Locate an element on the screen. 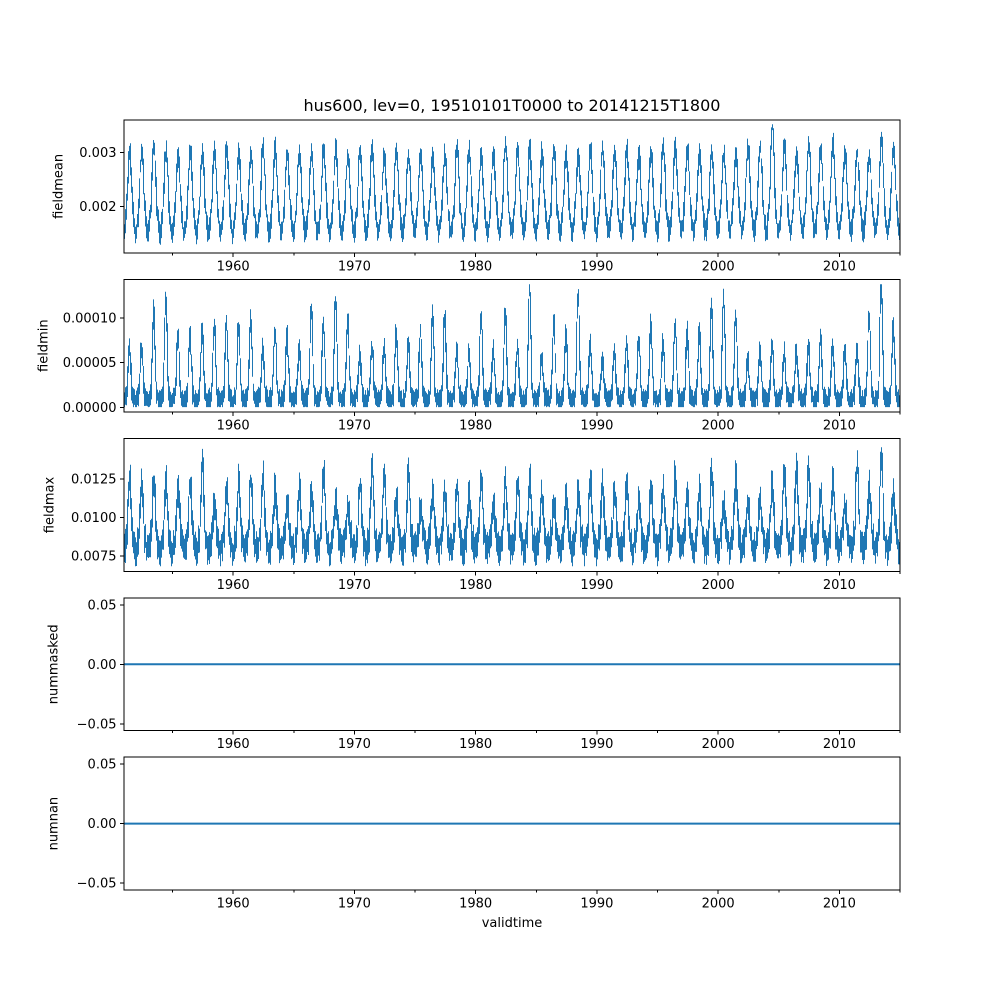 The width and height of the screenshot is (1000, 1000). series-line-fieldmean is located at coordinates (512, 184).